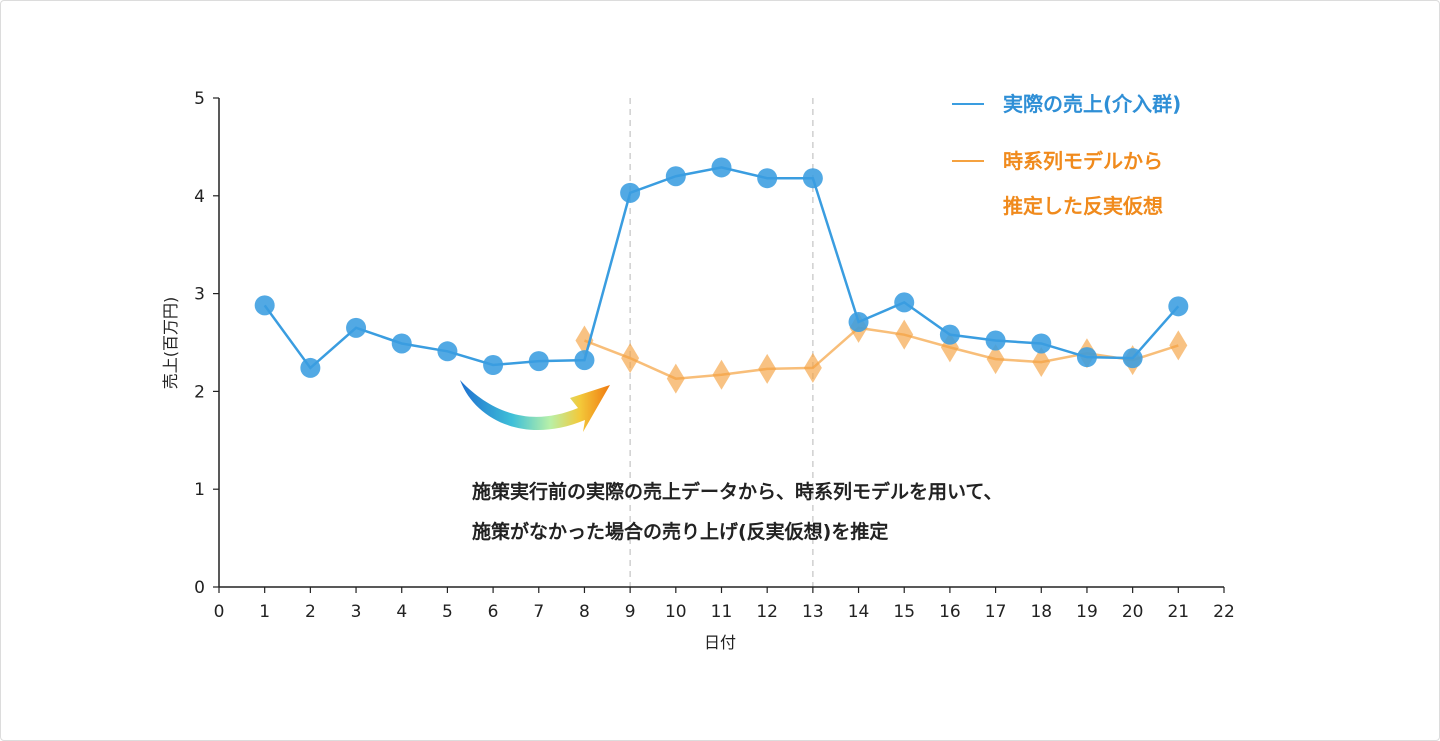 The height and width of the screenshot is (741, 1440). Describe the element at coordinates (676, 612) in the screenshot. I see `x-tick-label: 10` at that location.